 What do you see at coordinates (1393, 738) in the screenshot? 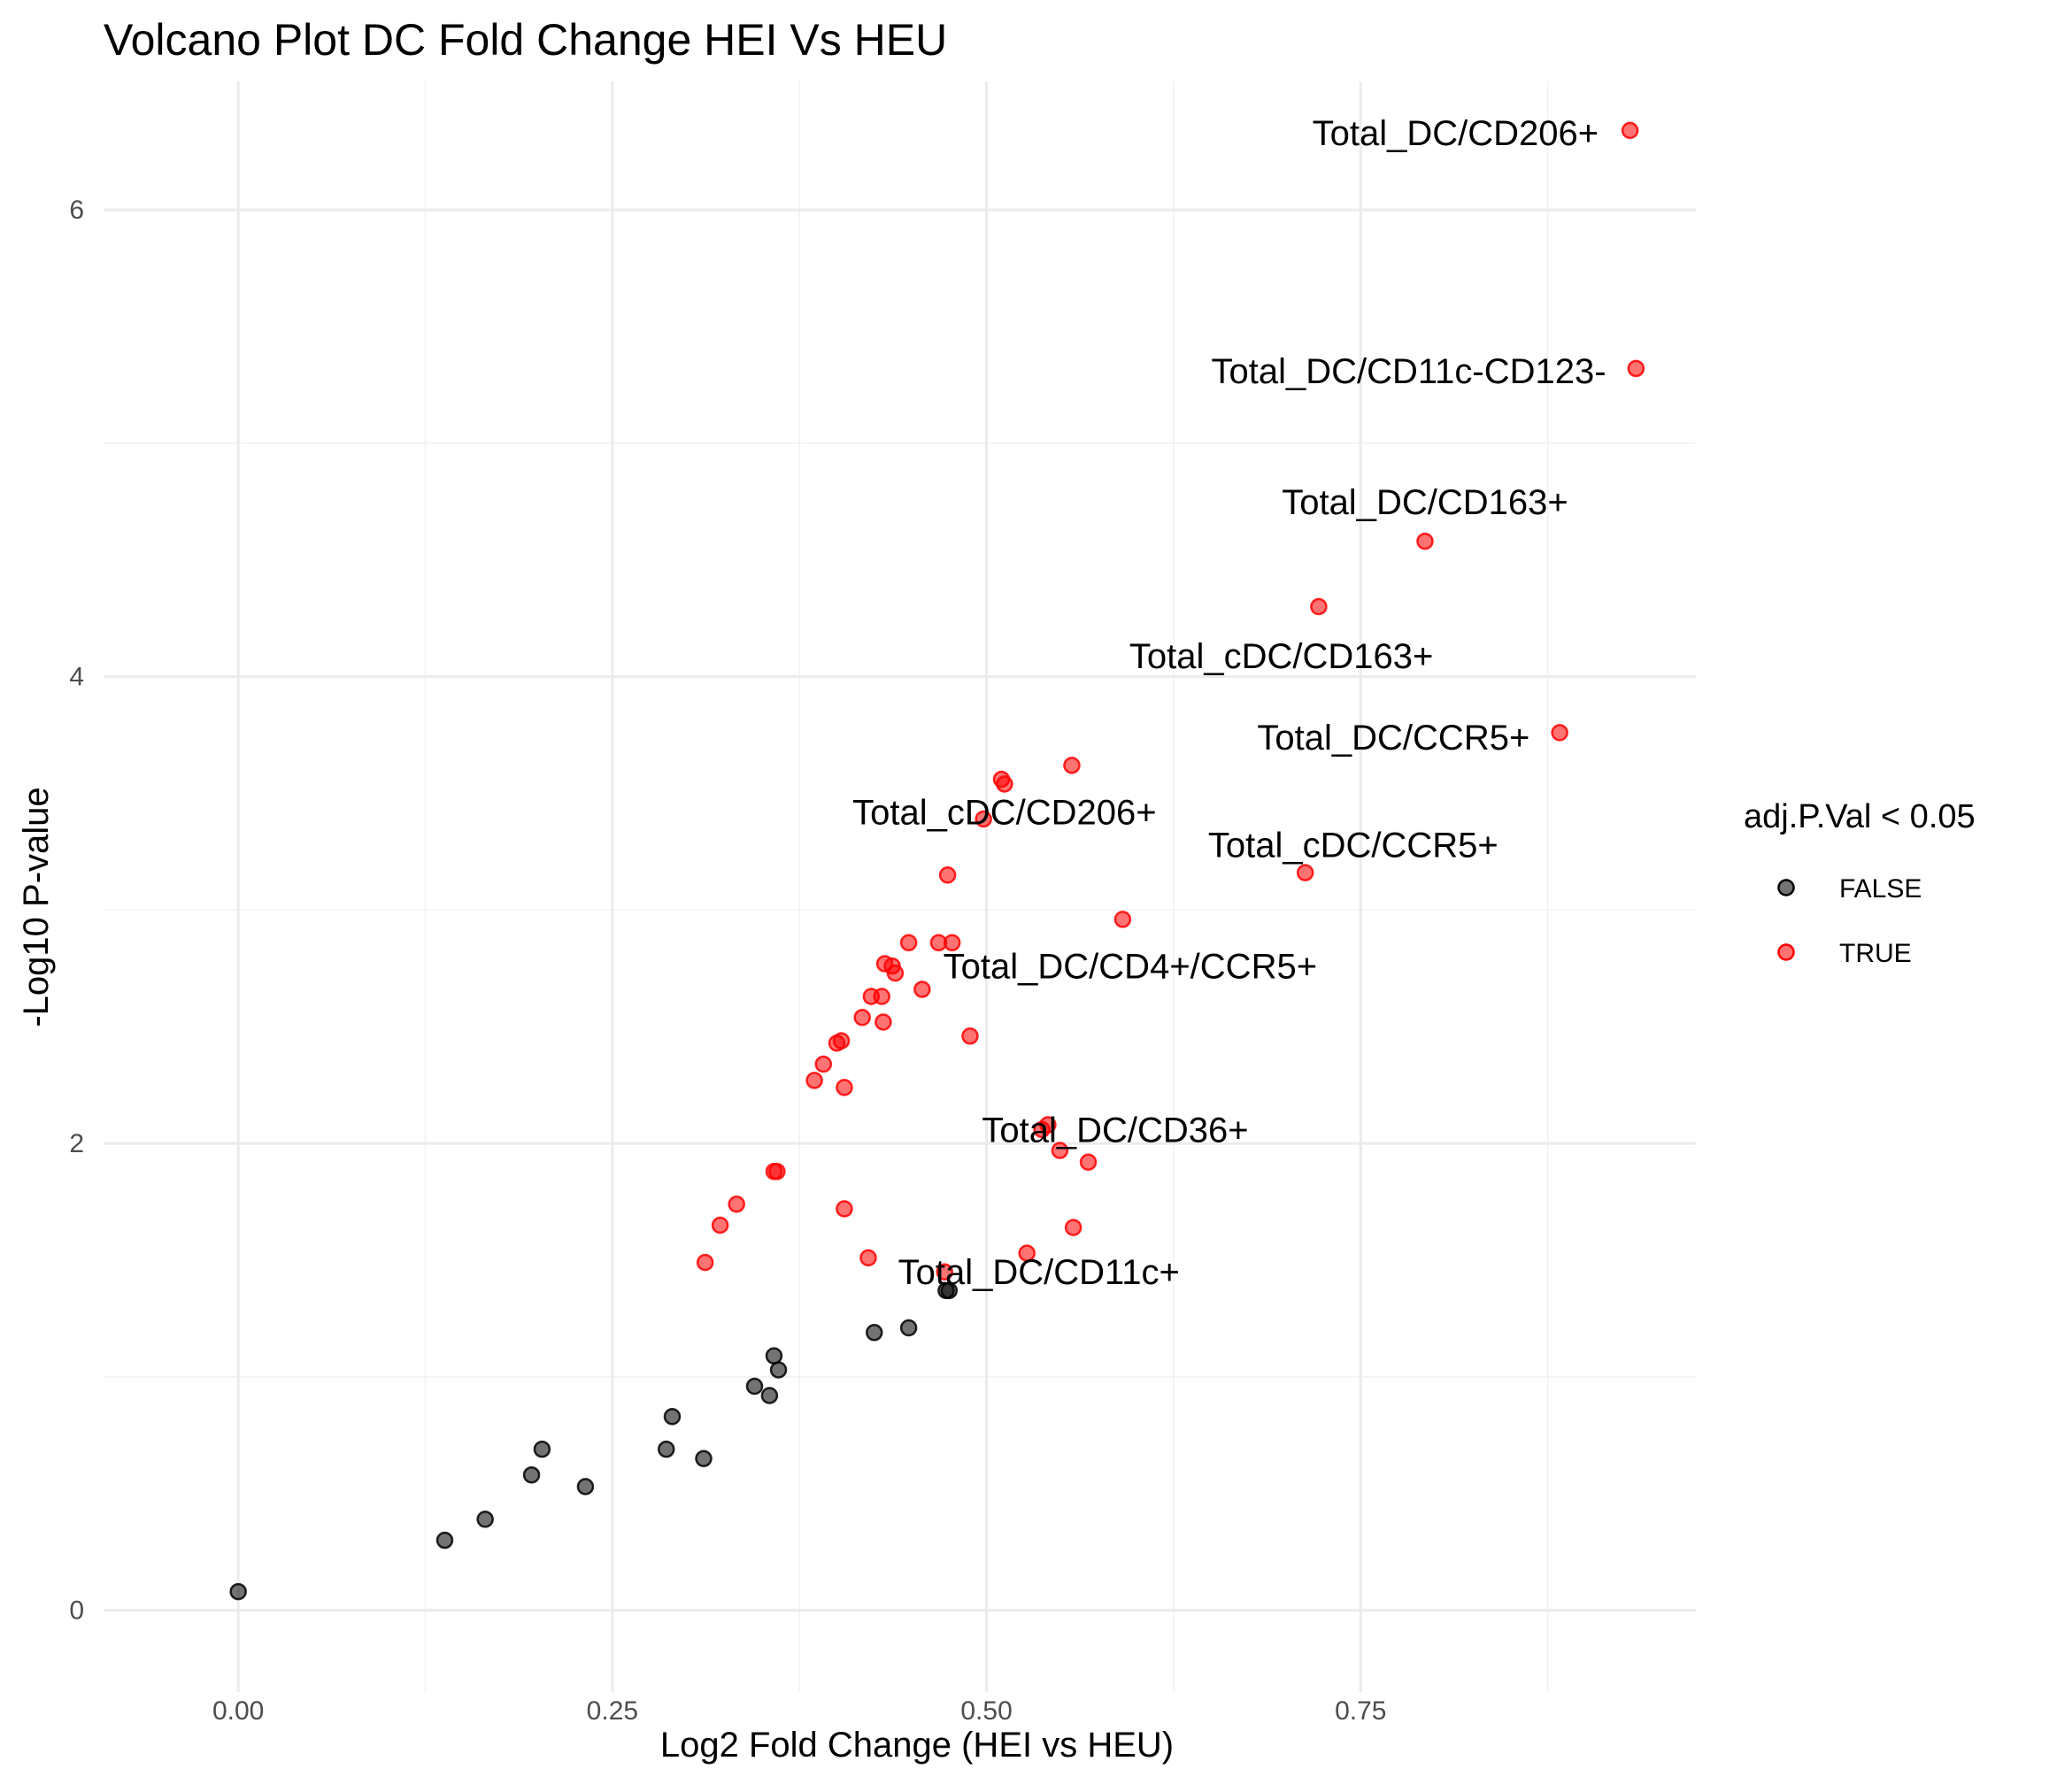
I see `point-label: Total_DC/CCR5+` at bounding box center [1393, 738].